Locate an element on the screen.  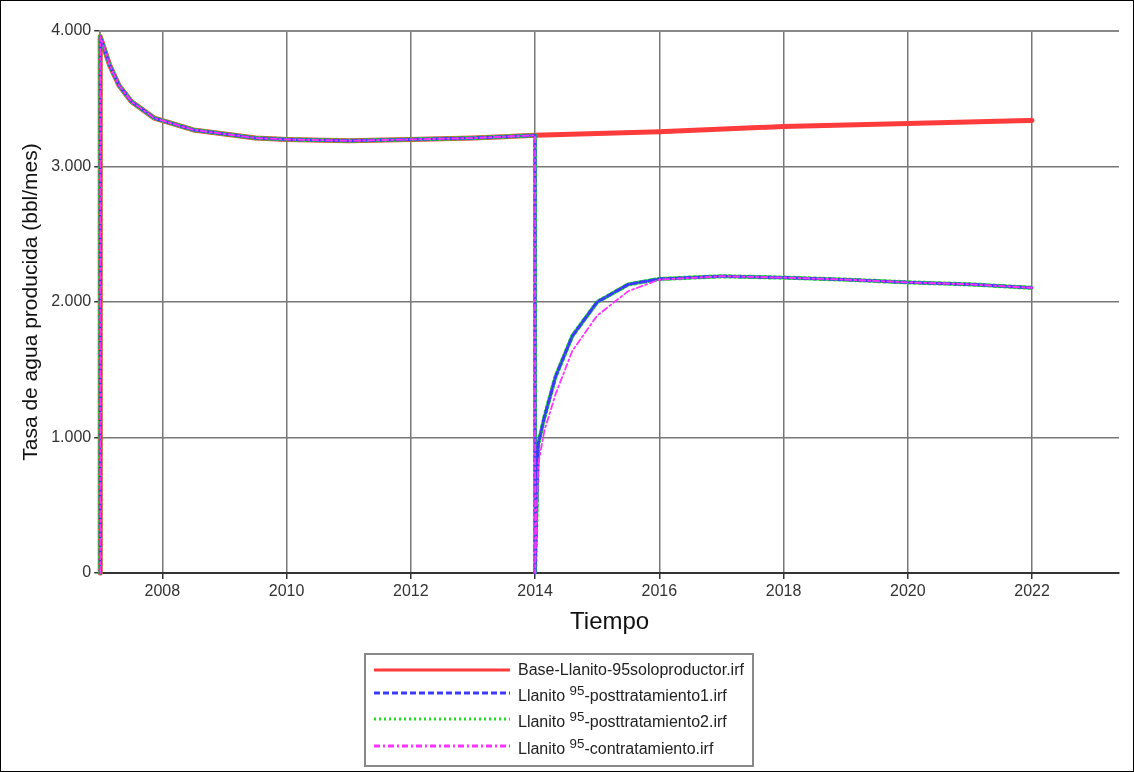
y-tick-label: 0 is located at coordinates (87, 572).